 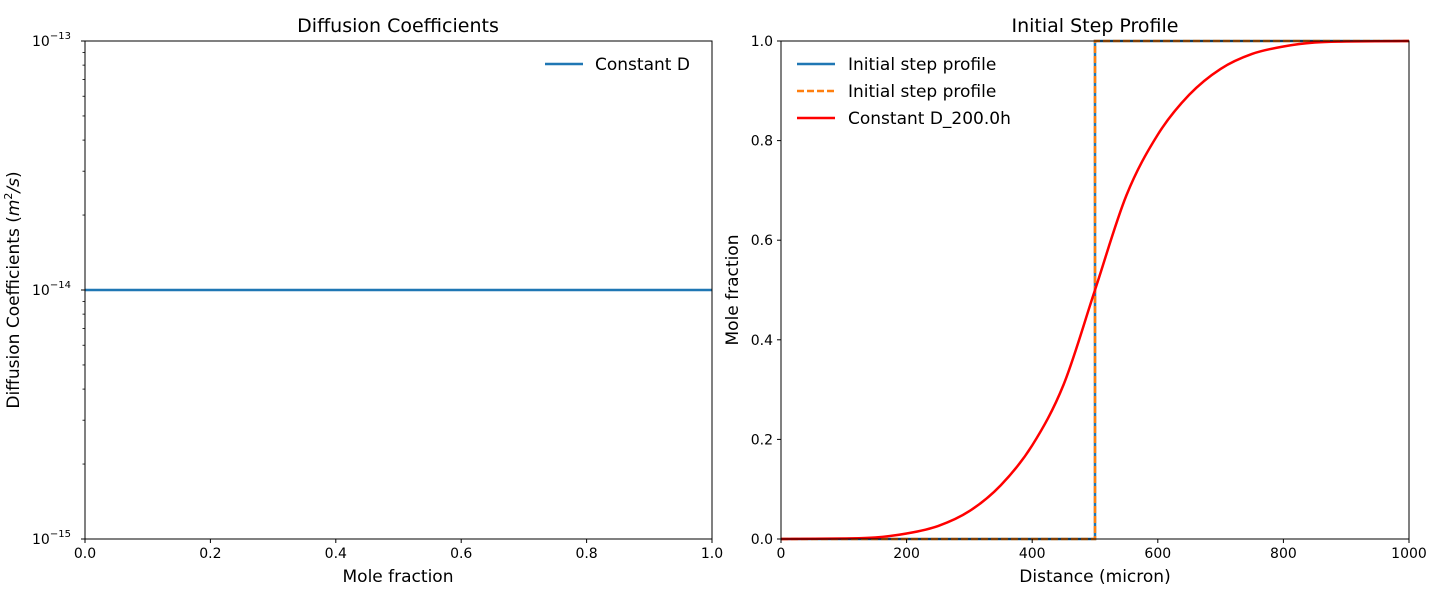 I want to click on right-y-tick-label: 0.2, so click(x=762, y=440).